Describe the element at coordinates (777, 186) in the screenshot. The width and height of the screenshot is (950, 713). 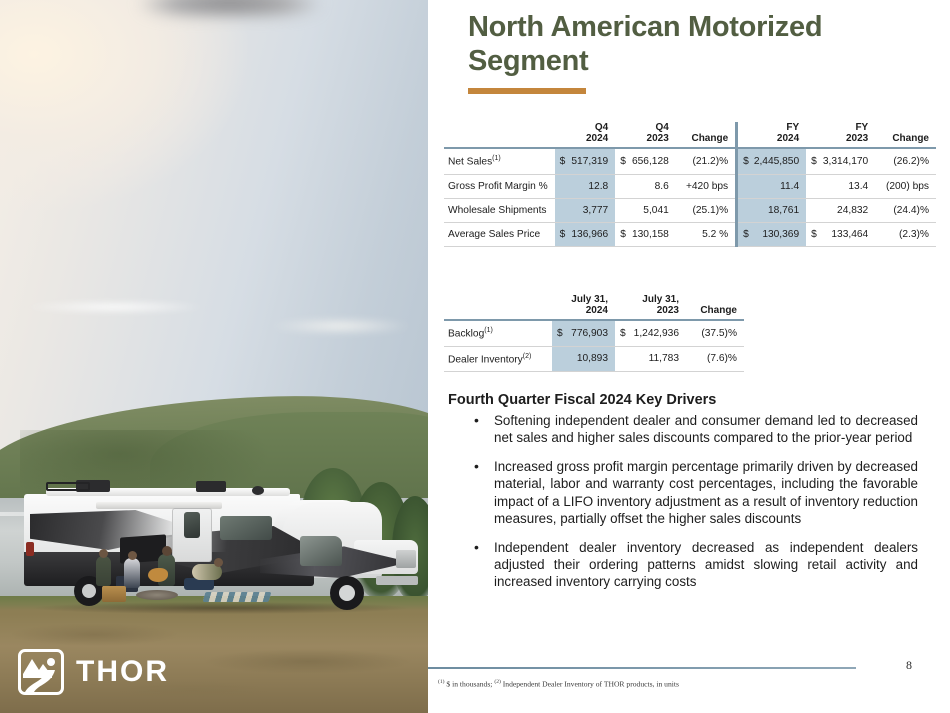
I see `cell-fy-2024: 11.4` at that location.